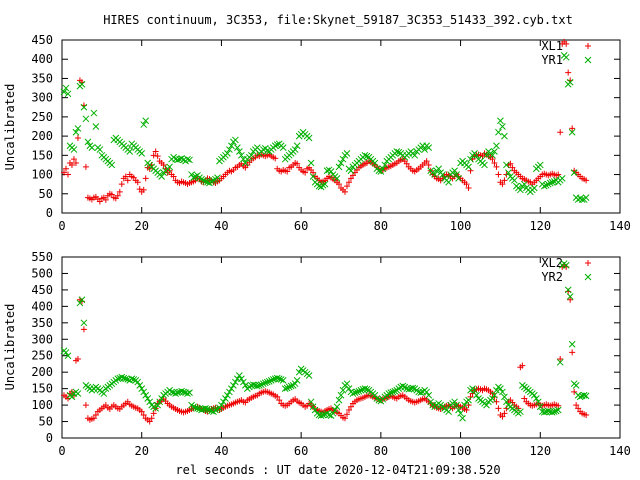  What do you see at coordinates (42, 117) in the screenshot?
I see `y-tick-label: 250` at bounding box center [42, 117].